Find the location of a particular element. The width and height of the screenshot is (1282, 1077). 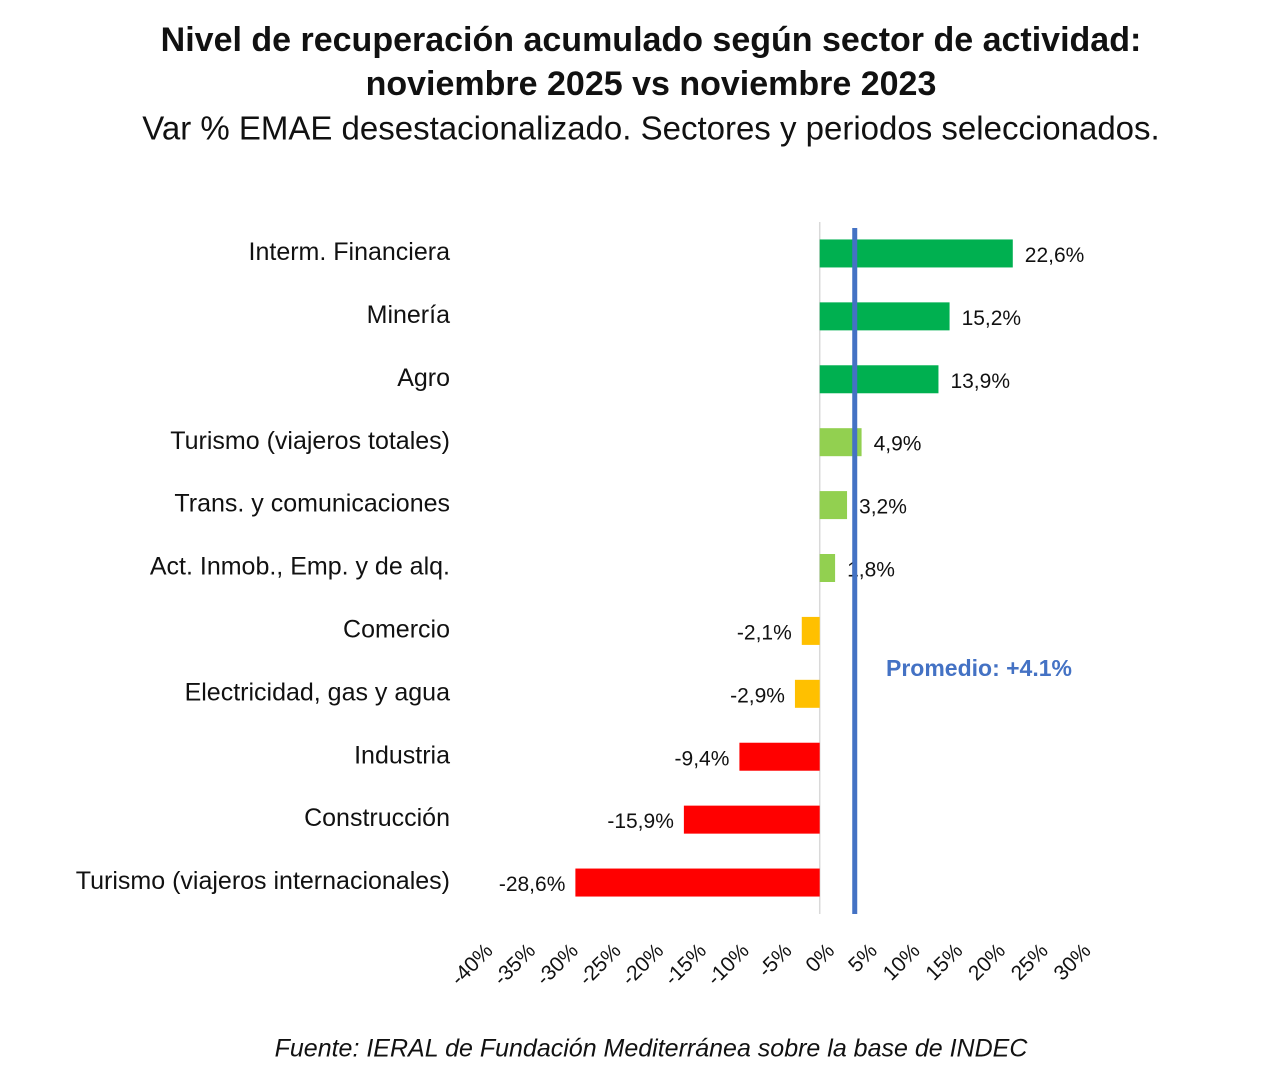

chart-title: noviembre 2025 vs noviembre 2023 is located at coordinates (651, 84).